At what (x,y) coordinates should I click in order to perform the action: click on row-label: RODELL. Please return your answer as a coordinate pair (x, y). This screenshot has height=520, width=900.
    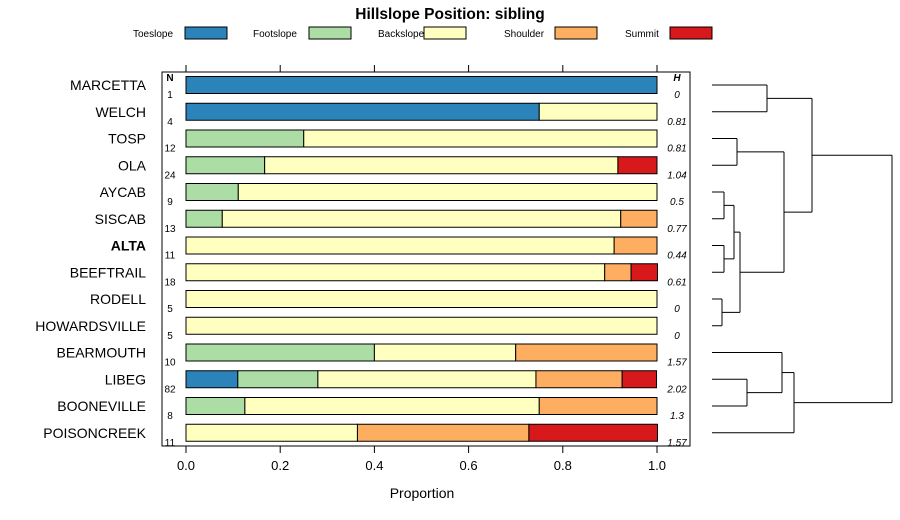
    Looking at the image, I should click on (118, 299).